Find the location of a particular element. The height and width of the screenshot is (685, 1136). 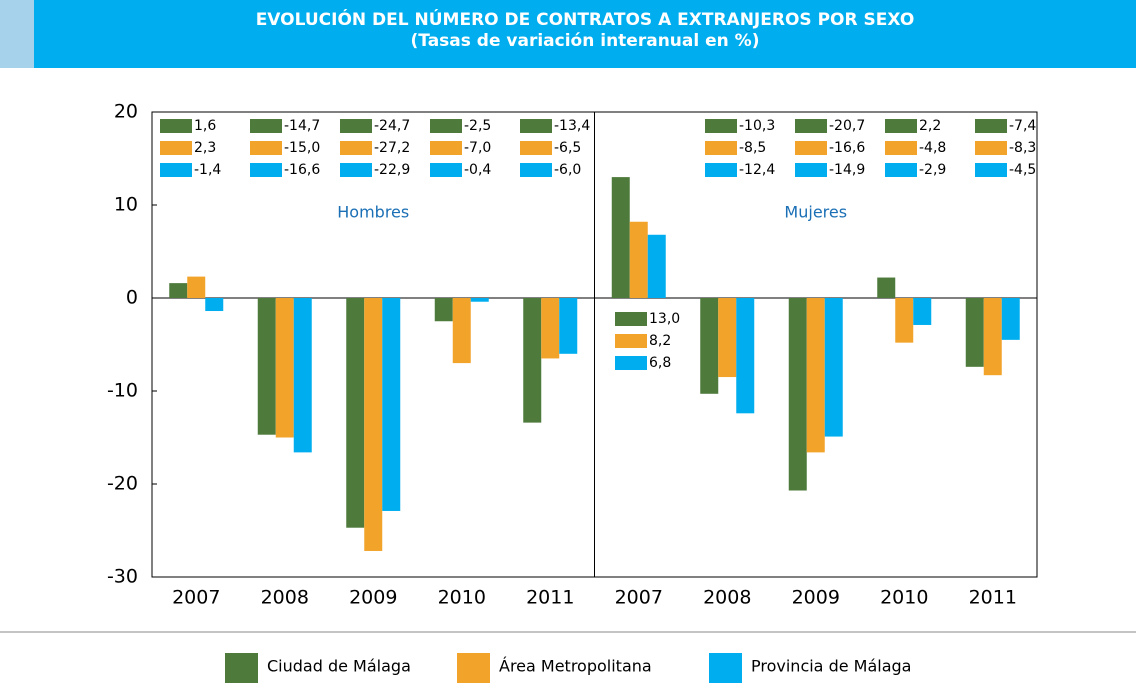

data-label: -8,5 is located at coordinates (752, 148).